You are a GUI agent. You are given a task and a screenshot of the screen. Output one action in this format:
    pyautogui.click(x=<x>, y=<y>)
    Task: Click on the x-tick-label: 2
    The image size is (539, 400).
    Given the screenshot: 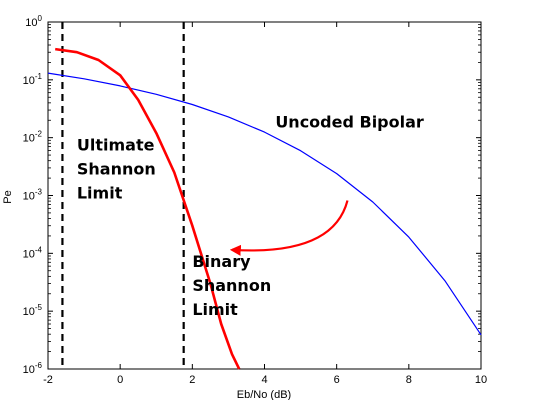 What is the action you would take?
    pyautogui.click(x=192, y=380)
    